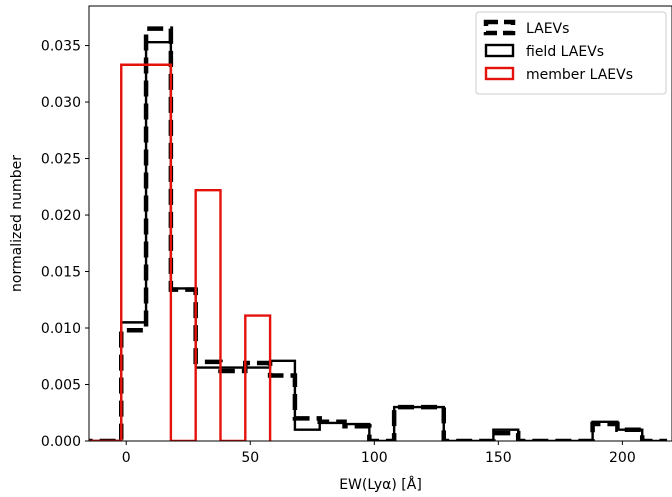 The height and width of the screenshot is (497, 672). Describe the element at coordinates (250, 458) in the screenshot. I see `x-tick-label: 50` at that location.